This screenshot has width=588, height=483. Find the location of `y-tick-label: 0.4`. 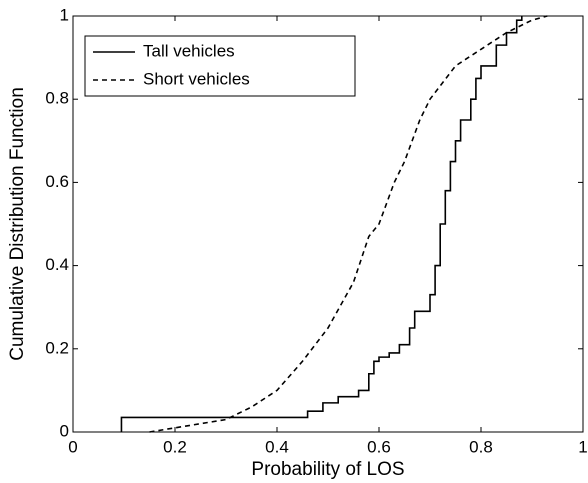

y-tick-label: 0.4 is located at coordinates (57, 264).